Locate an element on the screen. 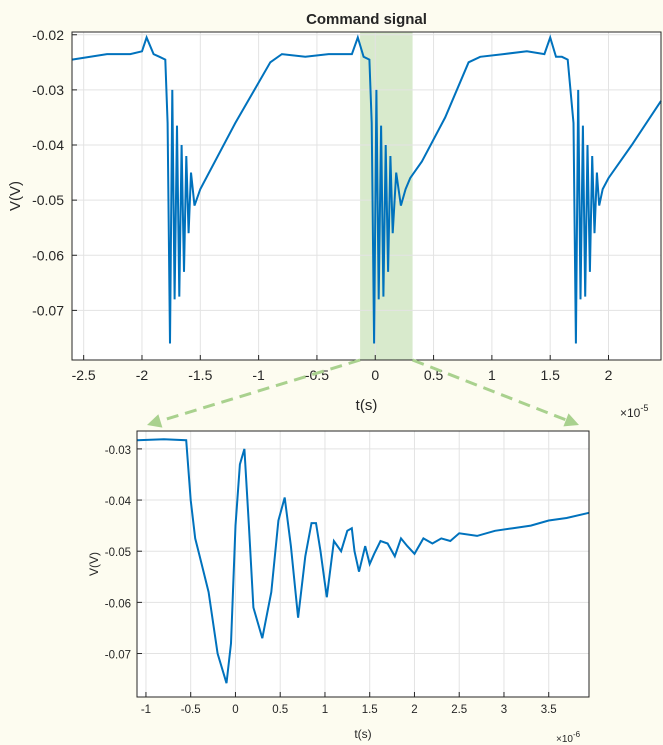  zoom-y-axis-label: V(V) is located at coordinates (94, 564).